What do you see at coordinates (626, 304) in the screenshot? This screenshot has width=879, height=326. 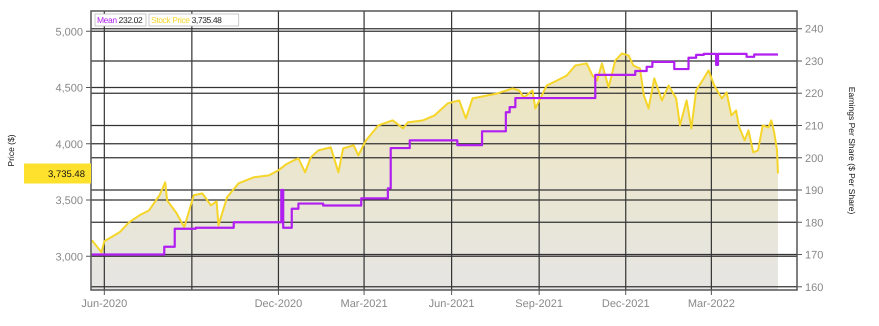 I see `x-tick-label: Dec-2021` at bounding box center [626, 304].